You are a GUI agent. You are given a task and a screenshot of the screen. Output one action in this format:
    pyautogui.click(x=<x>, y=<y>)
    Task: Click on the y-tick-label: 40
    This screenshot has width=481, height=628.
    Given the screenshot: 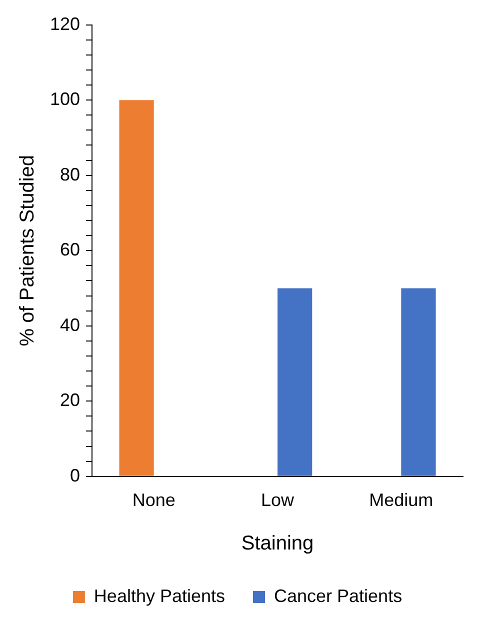 What is the action you would take?
    pyautogui.click(x=70, y=324)
    